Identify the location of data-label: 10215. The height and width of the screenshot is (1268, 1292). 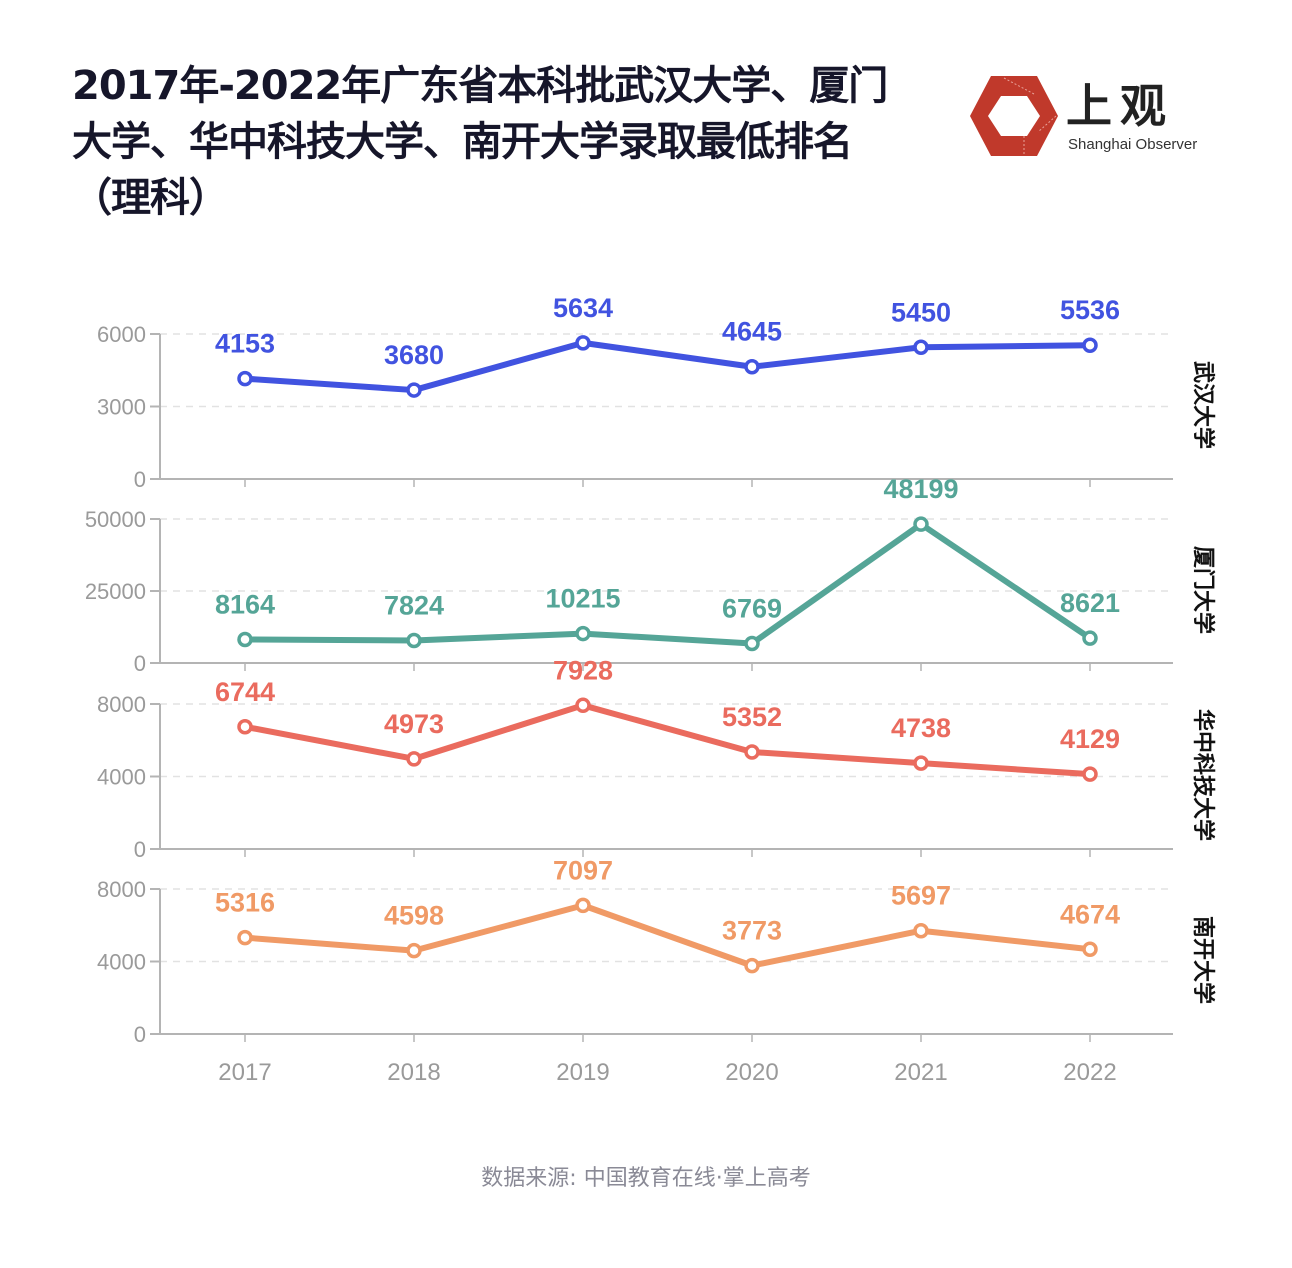
(582, 599).